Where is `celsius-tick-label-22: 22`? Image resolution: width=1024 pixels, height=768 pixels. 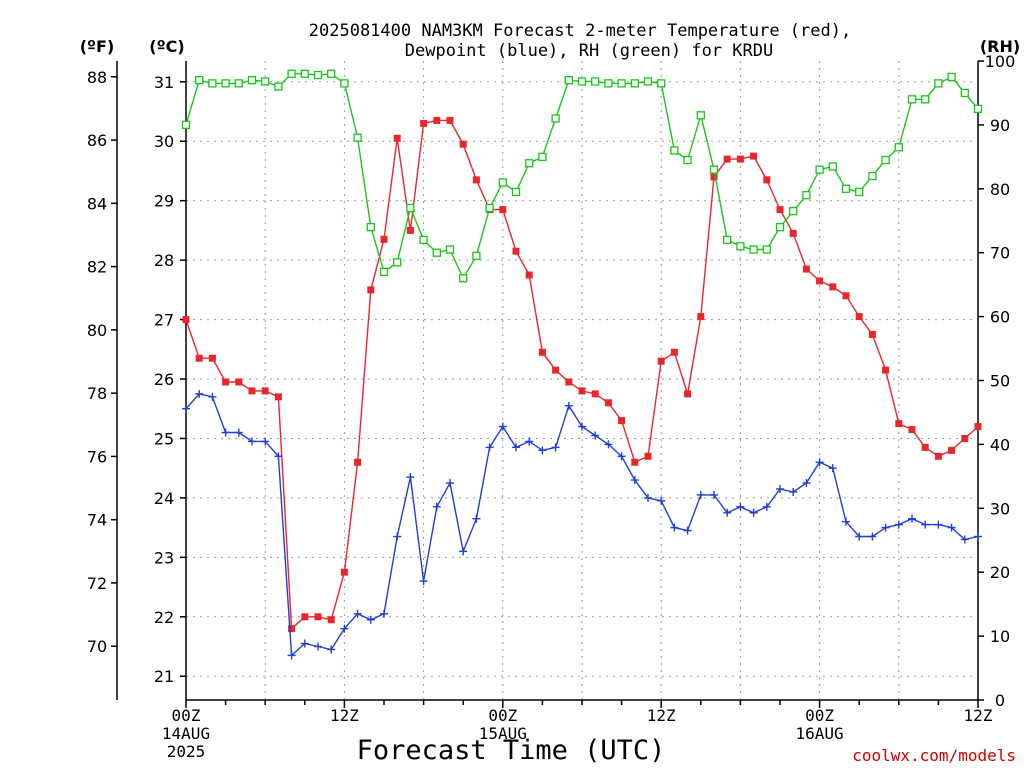 celsius-tick-label-22: 22 is located at coordinates (164, 617).